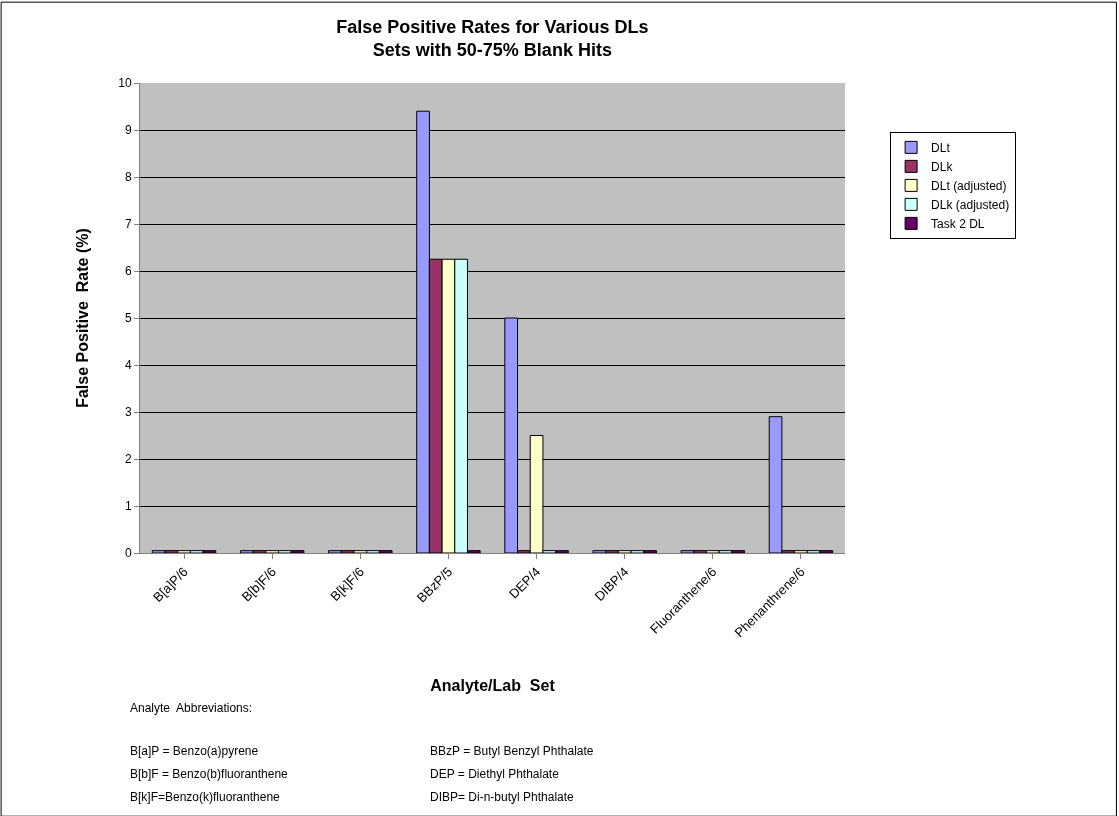 The width and height of the screenshot is (1119, 816). Describe the element at coordinates (128, 318) in the screenshot. I see `y-tick-label: 5` at that location.